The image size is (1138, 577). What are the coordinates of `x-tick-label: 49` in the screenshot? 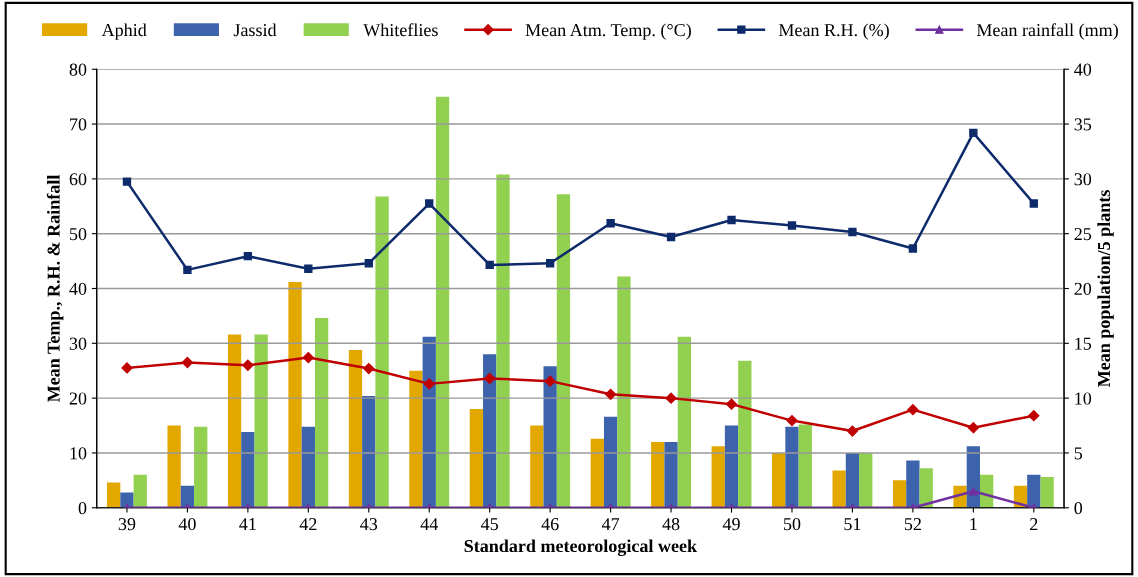 It's located at (731, 524).